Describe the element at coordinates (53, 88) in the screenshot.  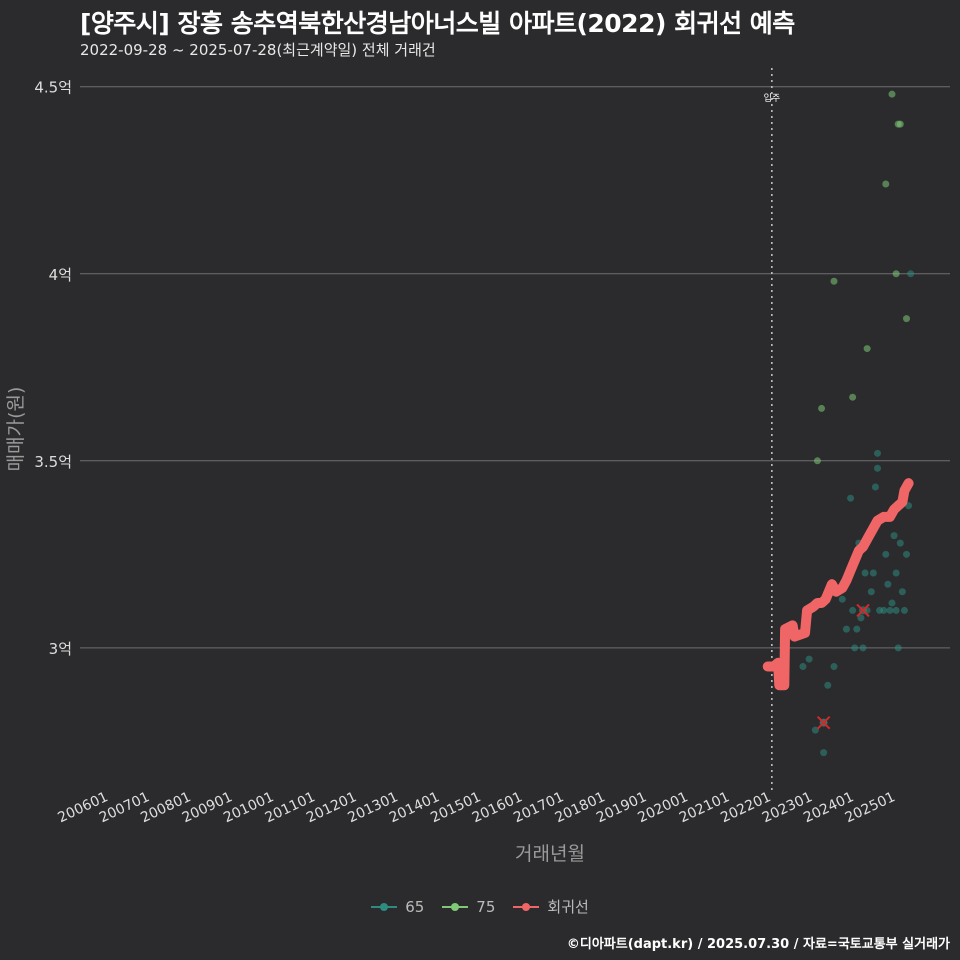
I see `y-tick-label: 4.5억` at that location.